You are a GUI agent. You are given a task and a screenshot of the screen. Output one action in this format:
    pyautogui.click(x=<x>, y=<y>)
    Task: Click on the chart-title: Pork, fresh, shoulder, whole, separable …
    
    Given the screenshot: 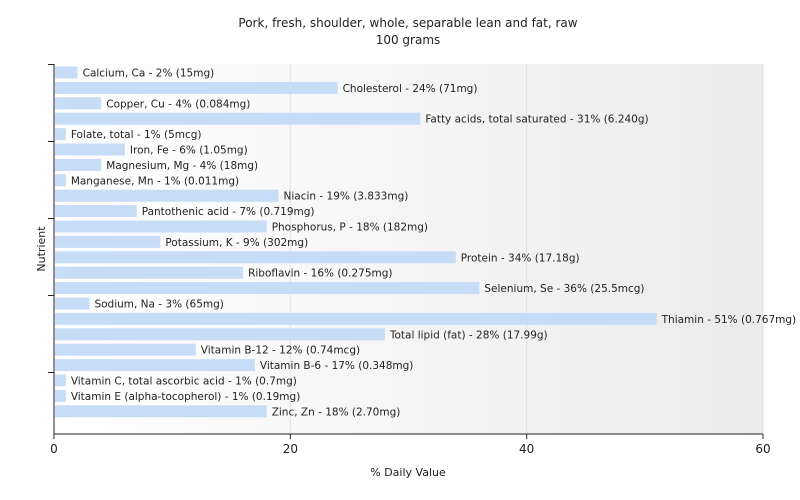 What is the action you would take?
    pyautogui.click(x=407, y=23)
    